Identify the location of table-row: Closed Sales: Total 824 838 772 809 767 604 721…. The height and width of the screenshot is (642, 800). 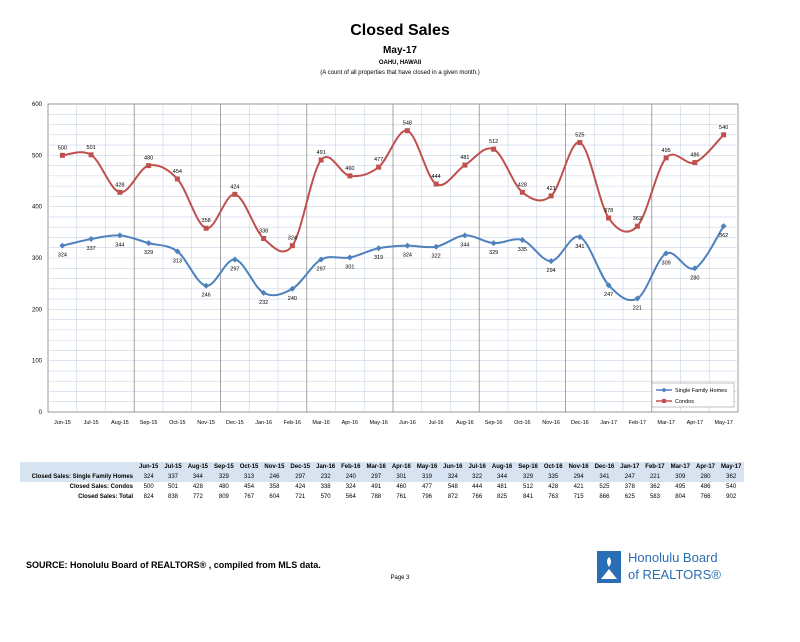
(382, 497).